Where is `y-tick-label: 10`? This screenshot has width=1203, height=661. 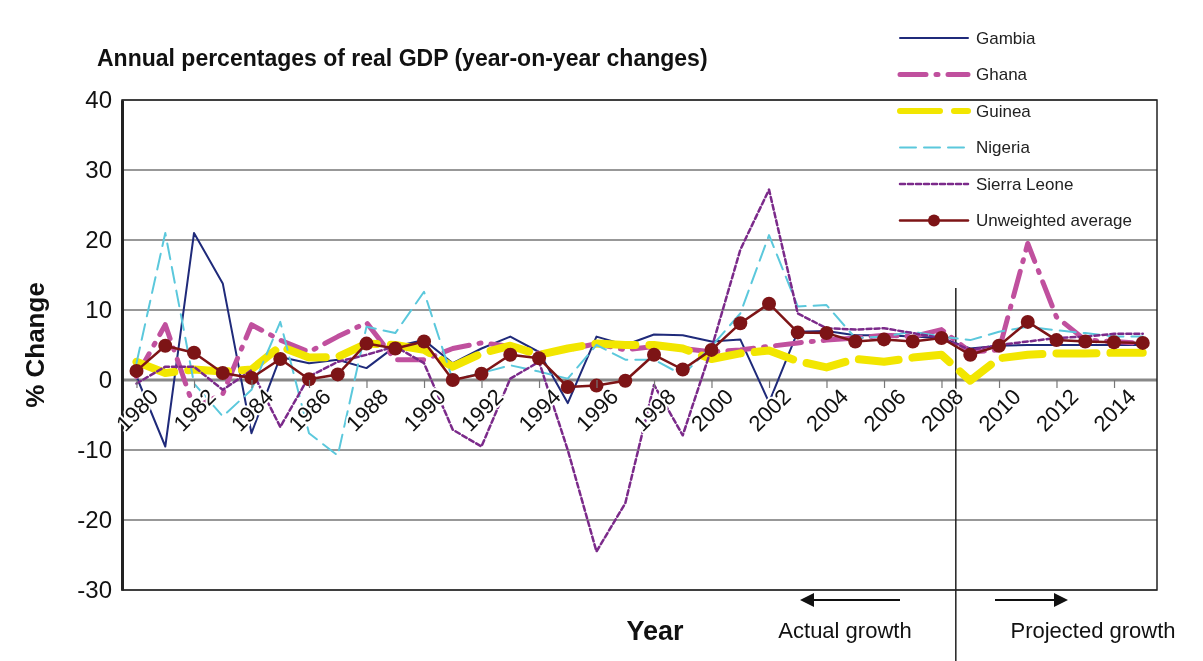 y-tick-label: 10 is located at coordinates (98, 310).